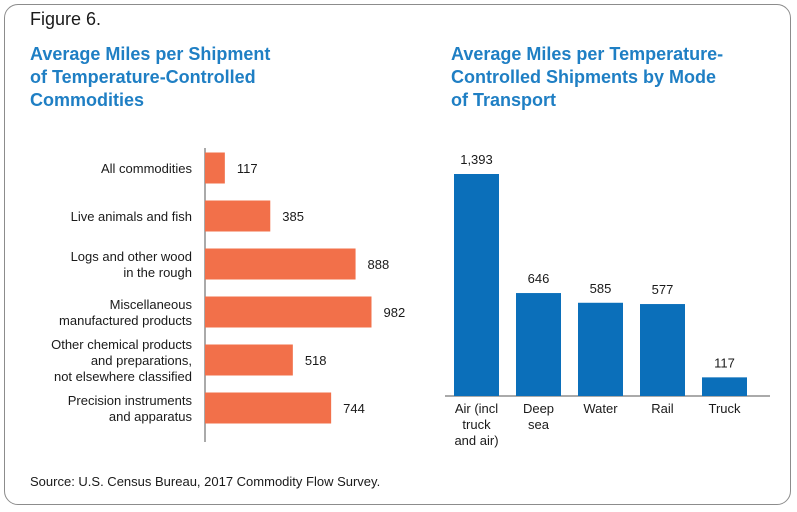 The height and width of the screenshot is (512, 797). What do you see at coordinates (143, 77) in the screenshot?
I see `left-title-line: of Temperature-Controlled` at bounding box center [143, 77].